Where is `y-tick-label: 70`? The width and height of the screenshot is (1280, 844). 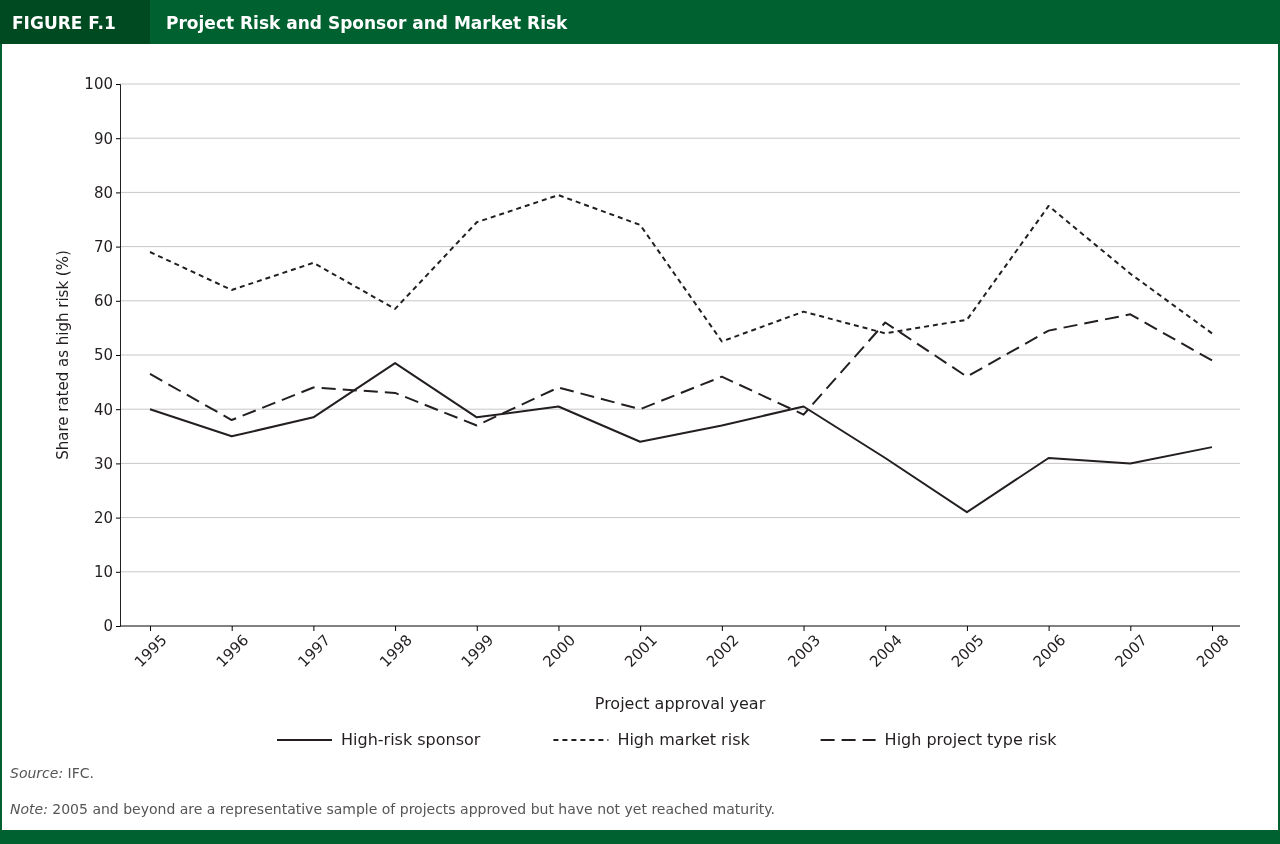
y-tick-label: 70 is located at coordinates (103, 246).